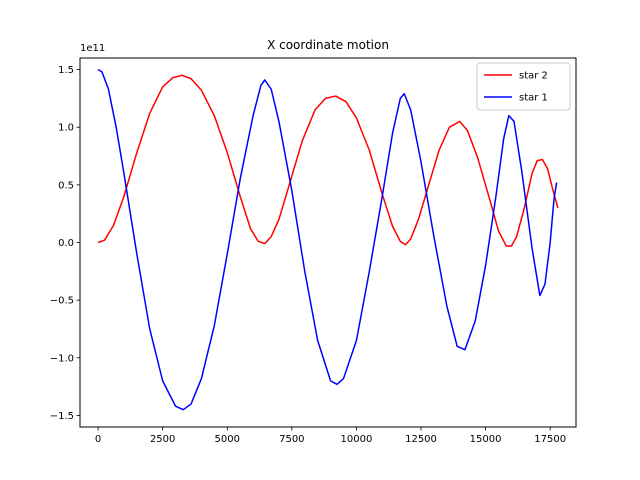 The image size is (640, 480). What do you see at coordinates (533, 76) in the screenshot?
I see `legend-label-1: star 2` at bounding box center [533, 76].